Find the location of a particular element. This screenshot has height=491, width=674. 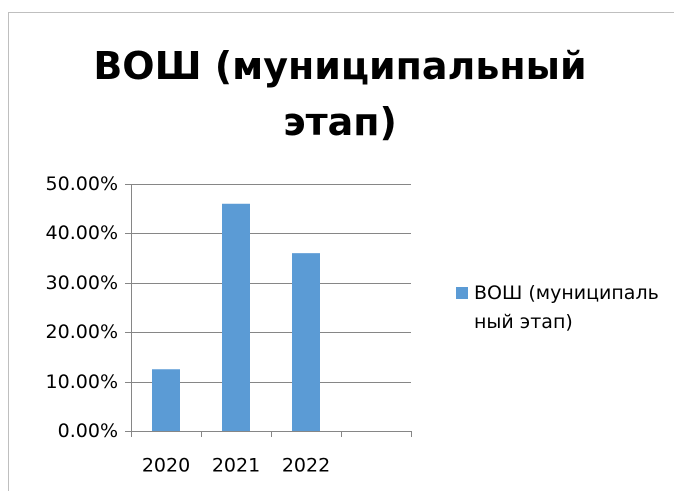

x-tick-label: 2020 is located at coordinates (166, 466).